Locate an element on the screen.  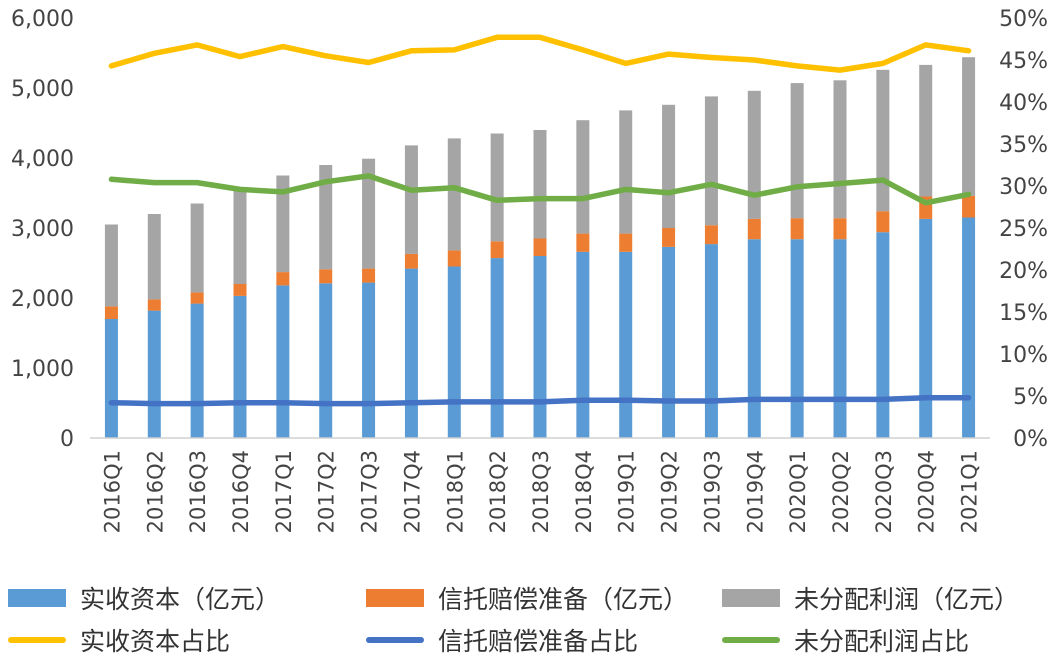
bar-reserve-2017Q4 is located at coordinates (411, 261).